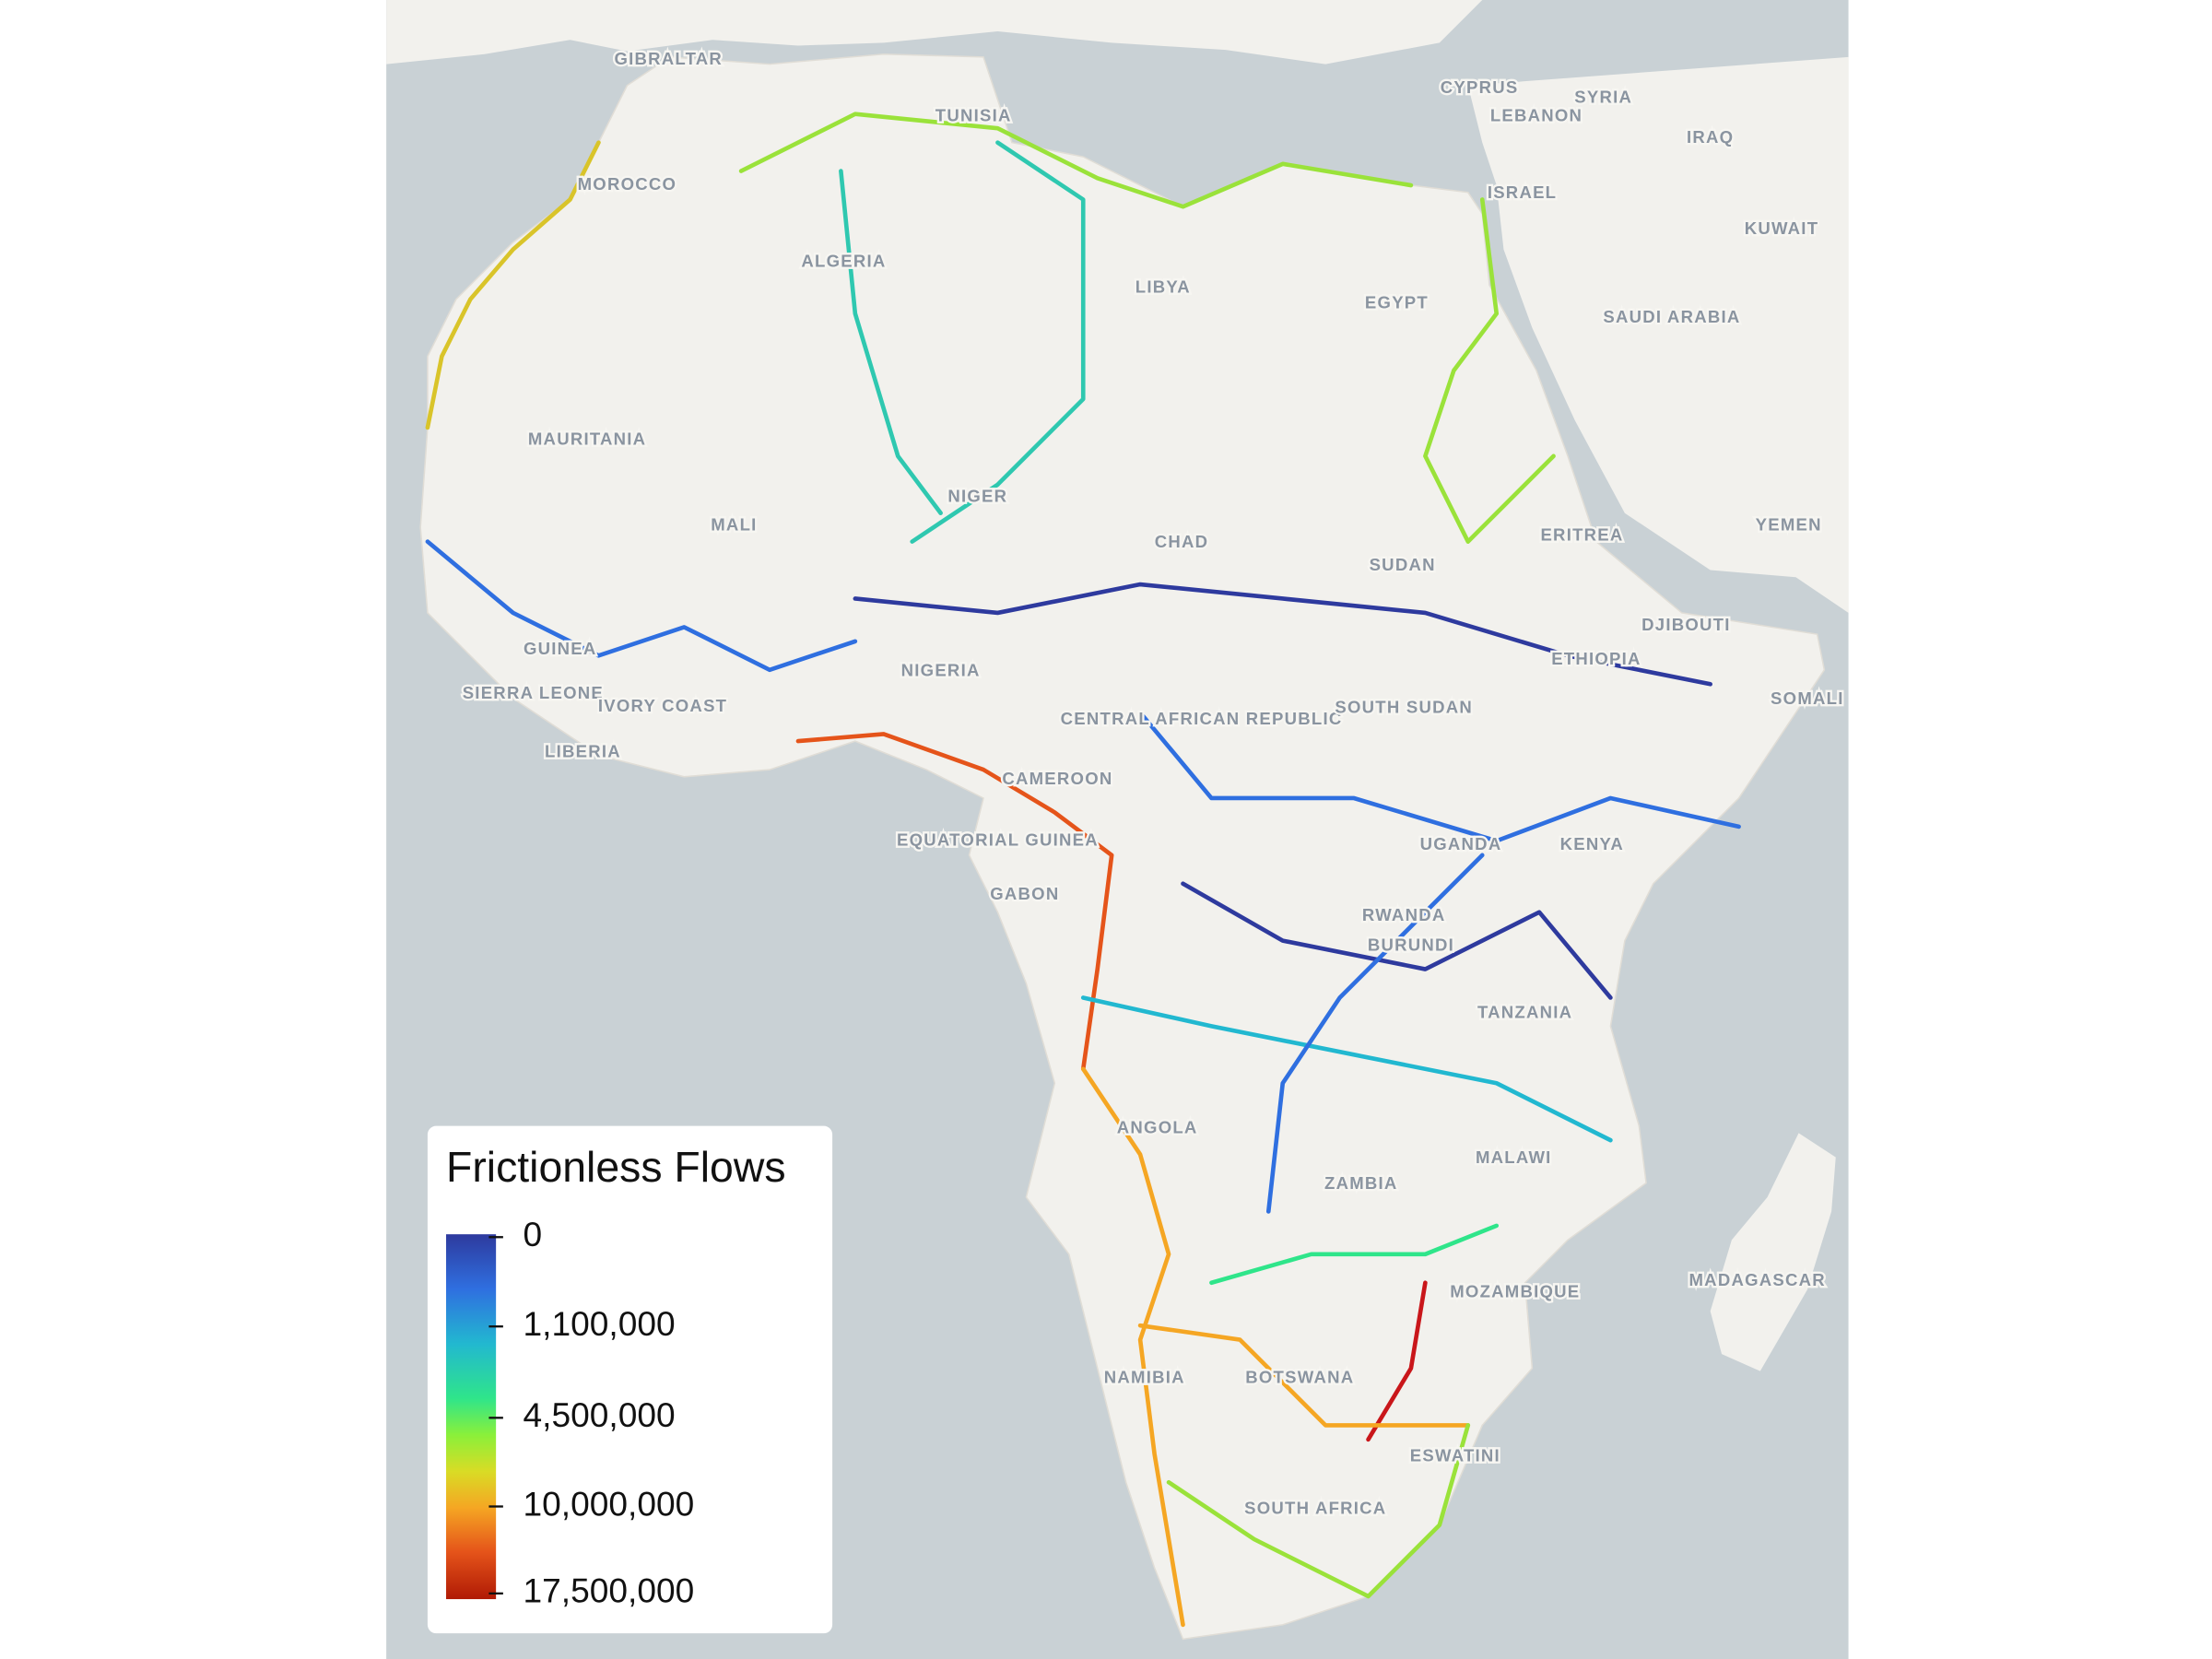 This screenshot has height=1659, width=2212. What do you see at coordinates (998, 839) in the screenshot?
I see `country-label: EQUATORIAL GUINEA` at bounding box center [998, 839].